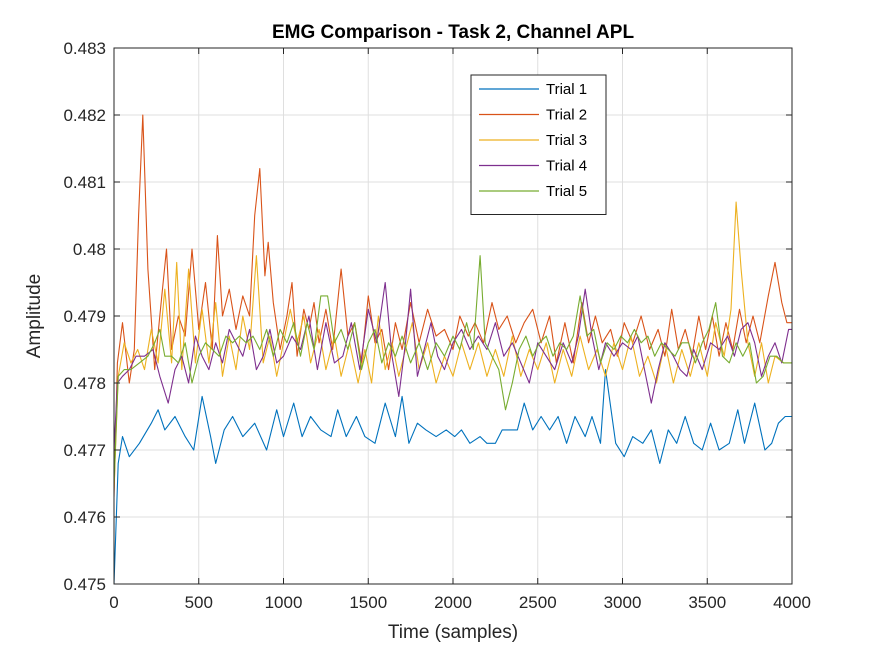  Describe the element at coordinates (84, 517) in the screenshot. I see `y-tick-label: 0.476` at that location.